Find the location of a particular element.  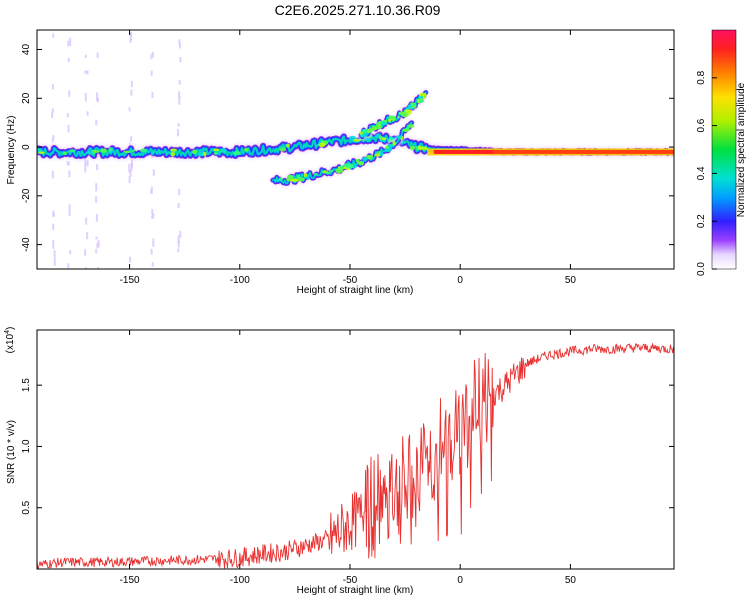

colorbar-tick-label: 0.4 is located at coordinates (701, 173).